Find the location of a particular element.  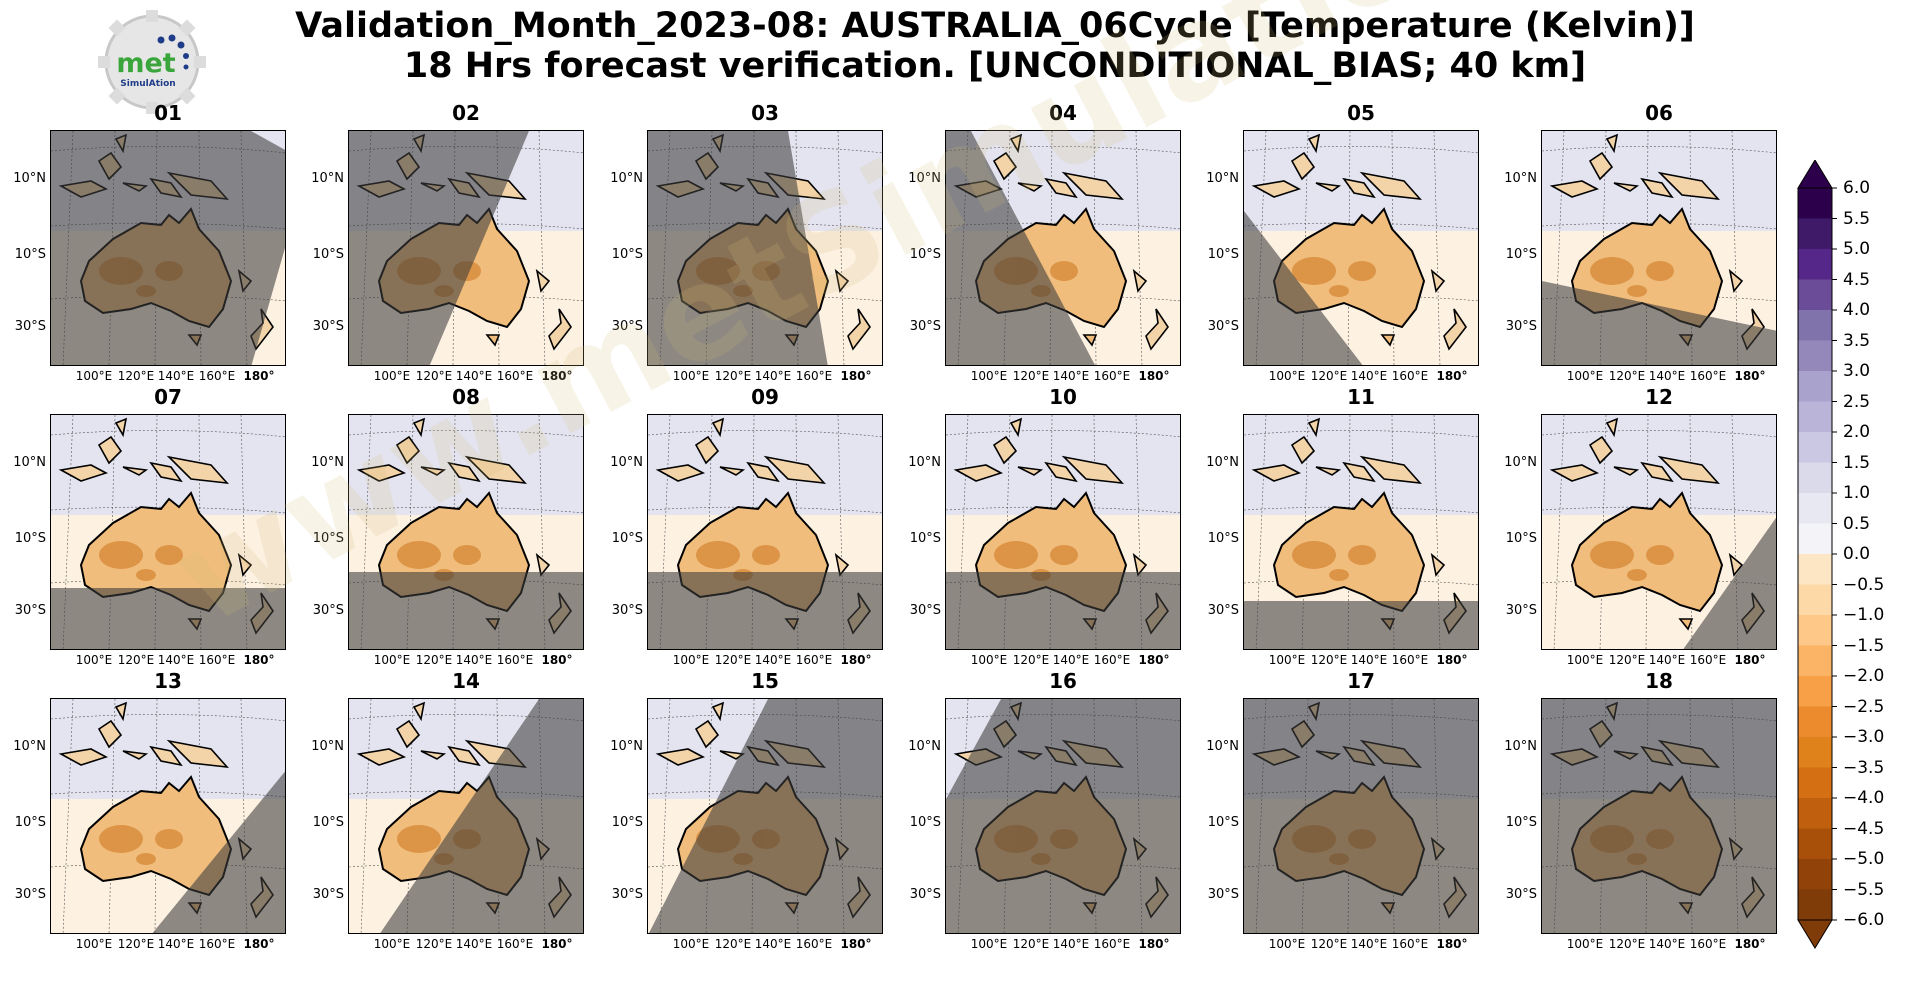

panel-title: 16 is located at coordinates (1063, 681).